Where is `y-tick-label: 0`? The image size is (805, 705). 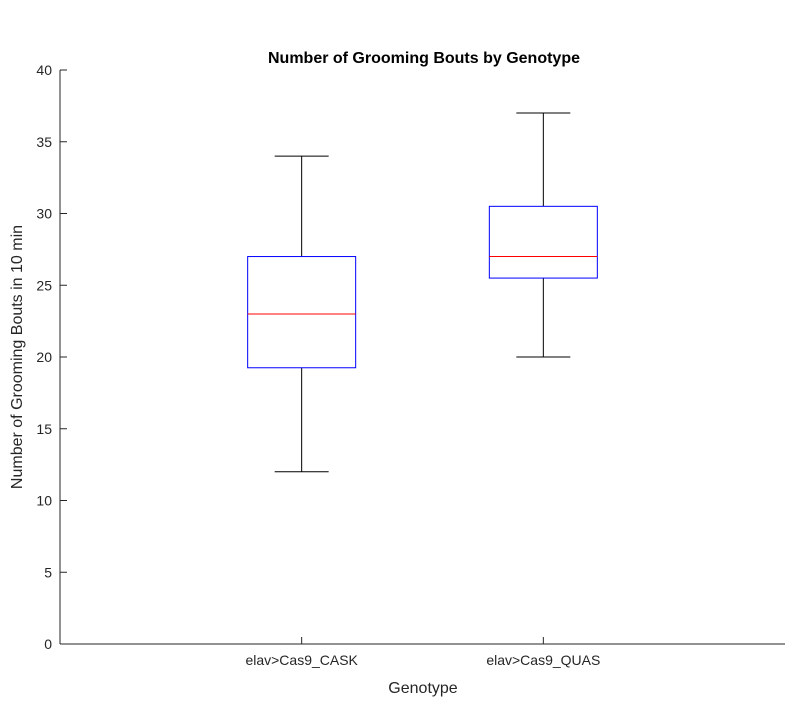 y-tick-label: 0 is located at coordinates (48, 644).